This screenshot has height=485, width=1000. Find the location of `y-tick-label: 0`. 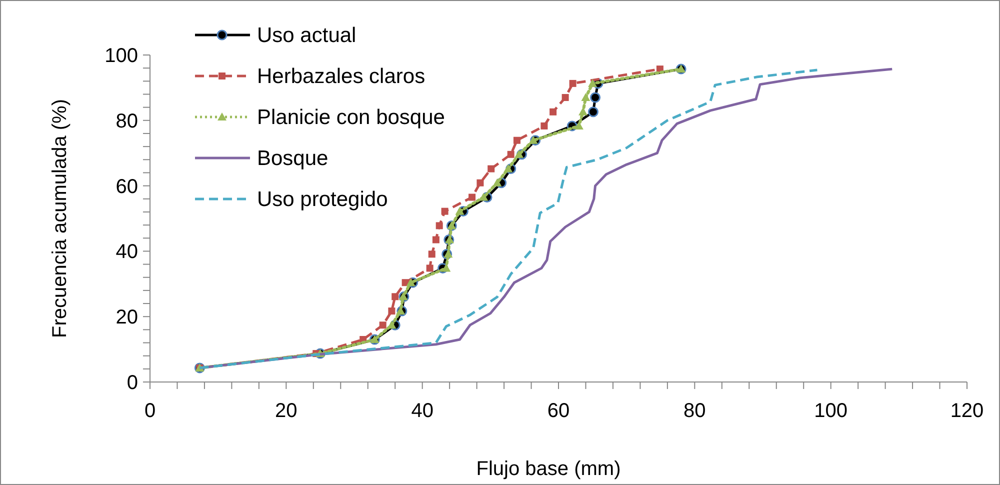

y-tick-label: 0 is located at coordinates (132, 383).